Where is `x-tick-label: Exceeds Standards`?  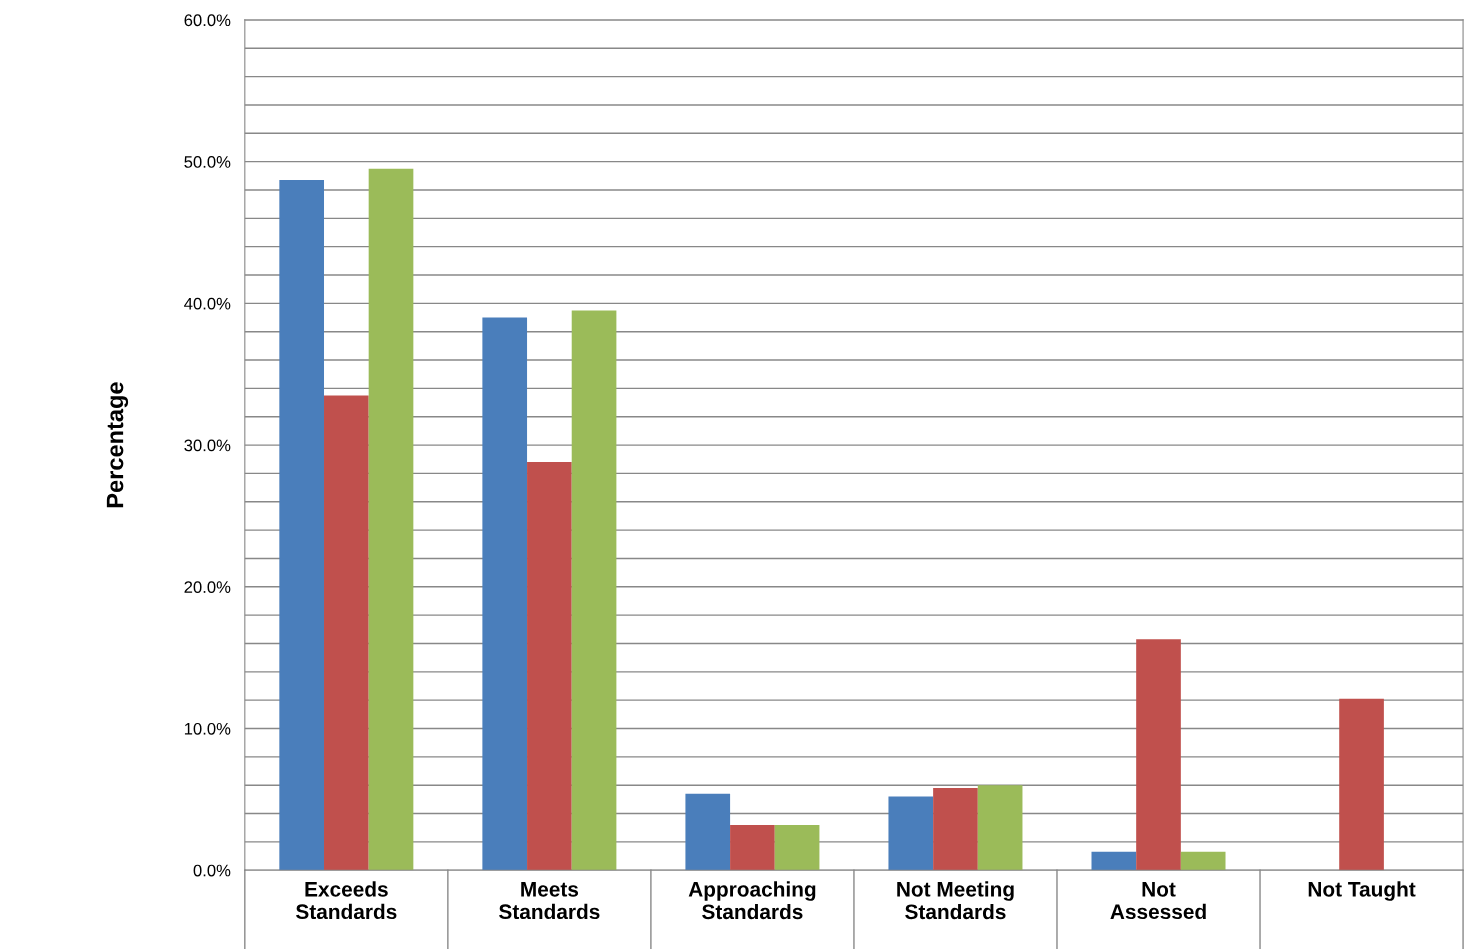 x-tick-label: Exceeds Standards is located at coordinates (346, 900).